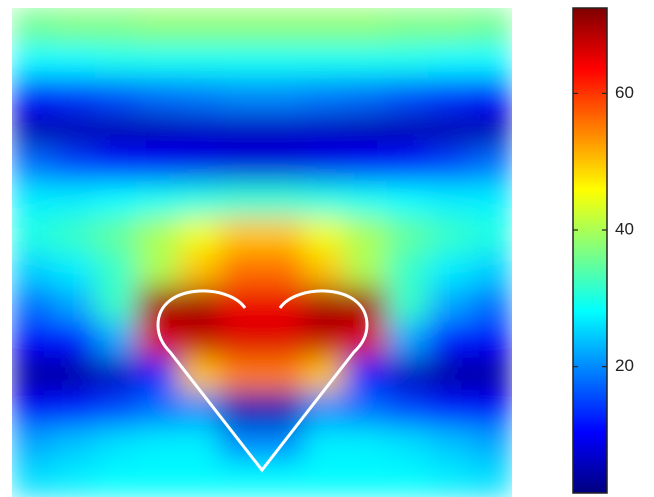 The image size is (654, 497). Describe the element at coordinates (590, 250) in the screenshot. I see `colorbar` at that location.